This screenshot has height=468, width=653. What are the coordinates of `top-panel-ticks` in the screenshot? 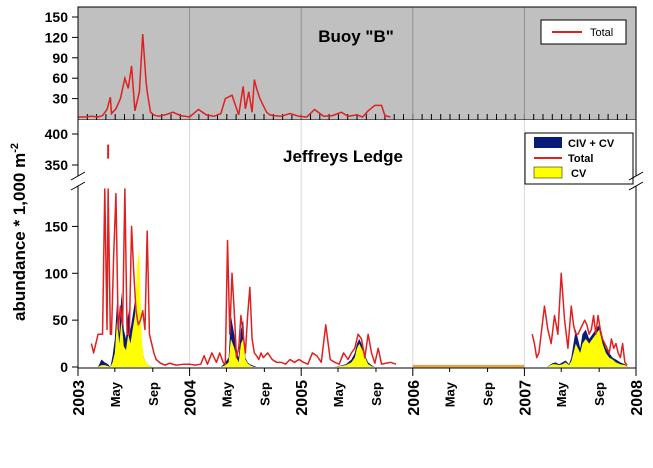 It's located at (357, 117).